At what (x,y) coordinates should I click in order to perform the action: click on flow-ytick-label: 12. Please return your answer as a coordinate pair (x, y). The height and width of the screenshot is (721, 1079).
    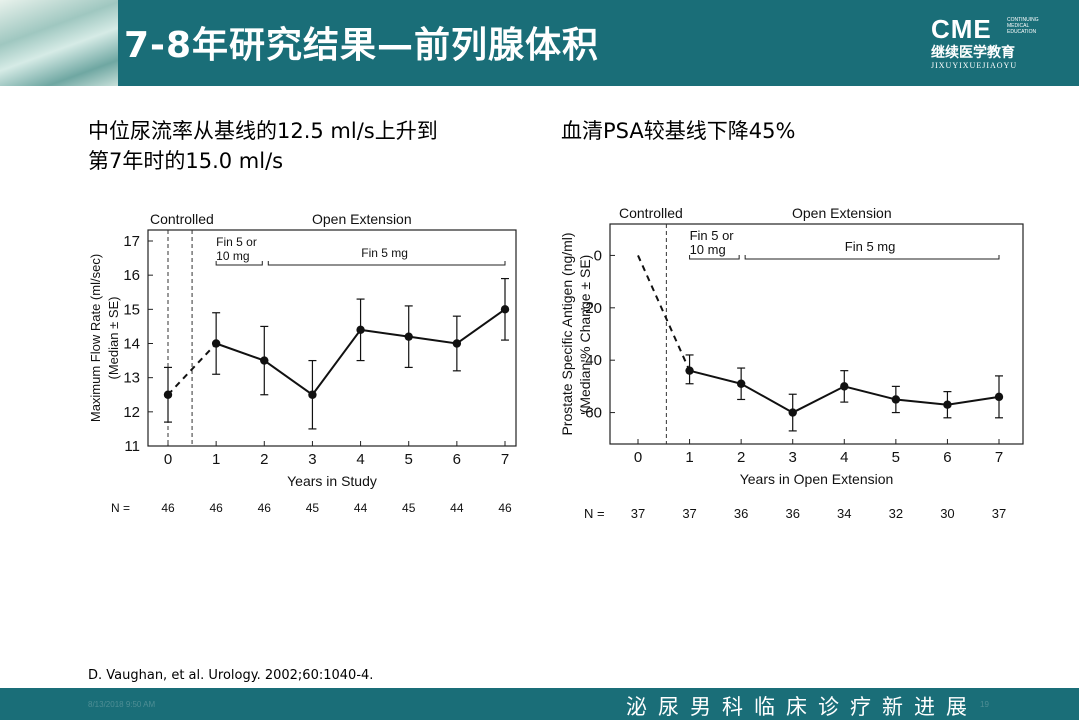
    Looking at the image, I should click on (131, 412).